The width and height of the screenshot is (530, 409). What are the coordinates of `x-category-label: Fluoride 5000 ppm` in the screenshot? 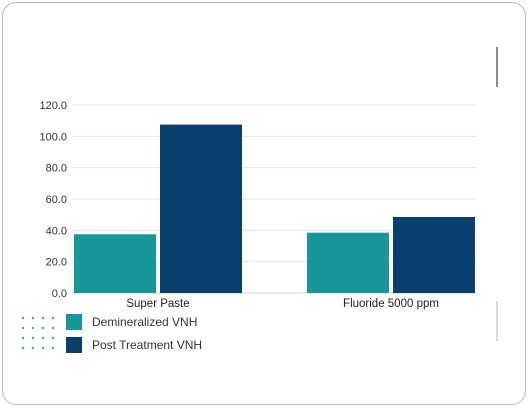 It's located at (391, 304).